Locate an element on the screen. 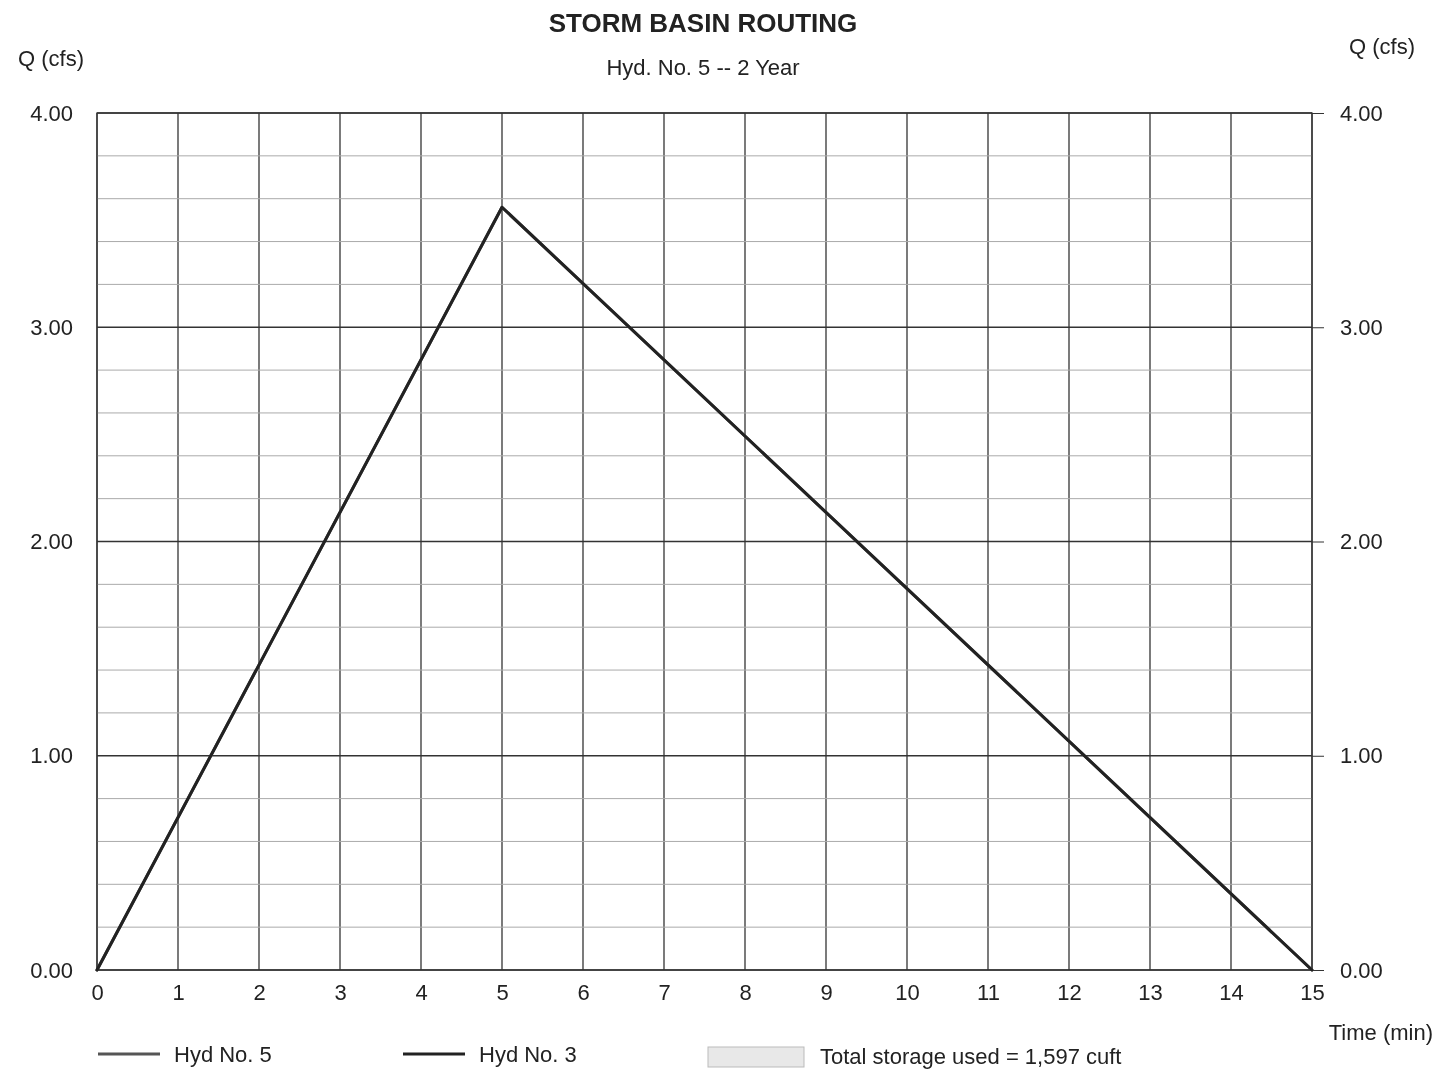  x-tick-label: 8 is located at coordinates (745, 992).